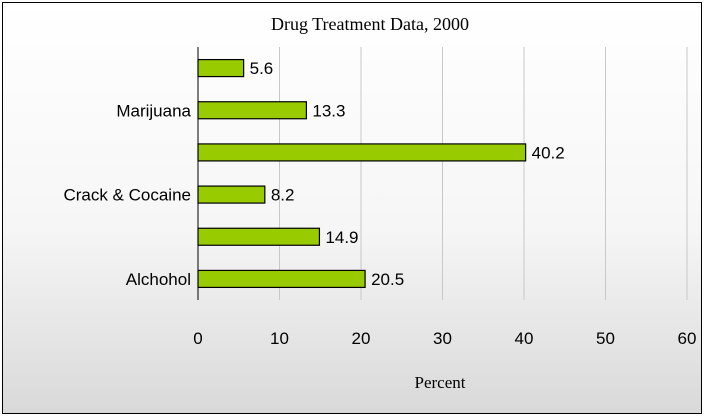  What do you see at coordinates (153, 110) in the screenshot?
I see `category-label-4: Marijuana` at bounding box center [153, 110].